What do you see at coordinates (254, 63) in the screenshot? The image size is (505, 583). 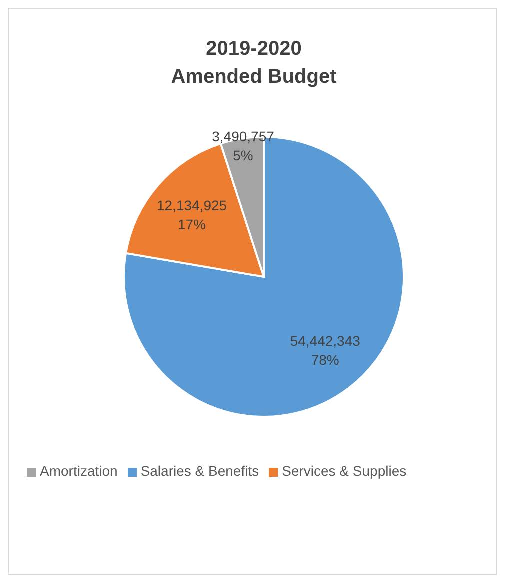 I see `chart-title: 2019-2020 Amended Budget` at bounding box center [254, 63].